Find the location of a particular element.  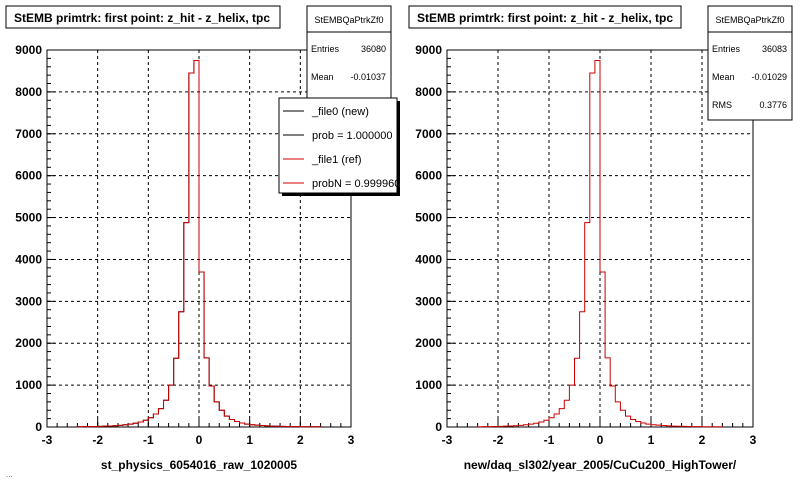

stats-value: 0.3776 is located at coordinates (773, 105).